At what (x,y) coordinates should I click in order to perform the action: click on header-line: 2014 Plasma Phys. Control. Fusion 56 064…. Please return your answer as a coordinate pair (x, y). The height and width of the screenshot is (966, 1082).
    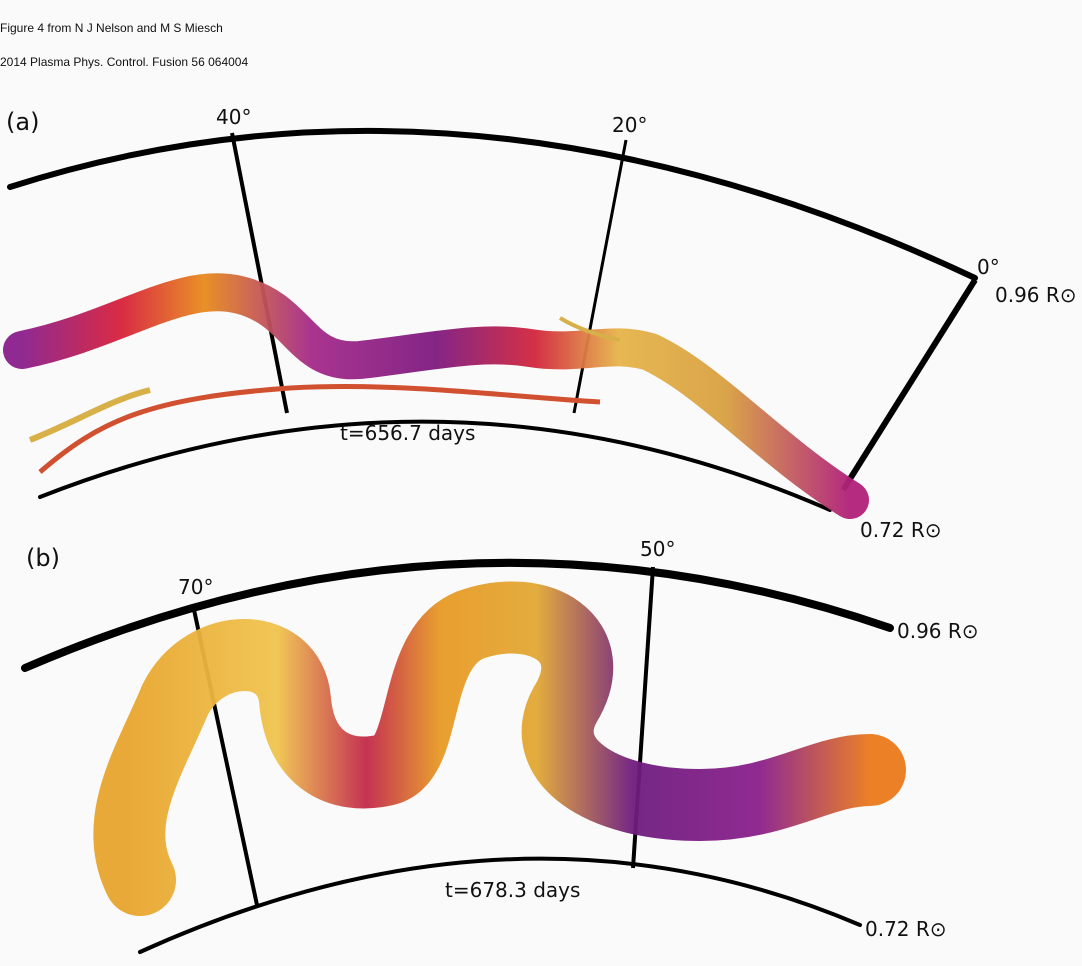
    Looking at the image, I should click on (124, 62).